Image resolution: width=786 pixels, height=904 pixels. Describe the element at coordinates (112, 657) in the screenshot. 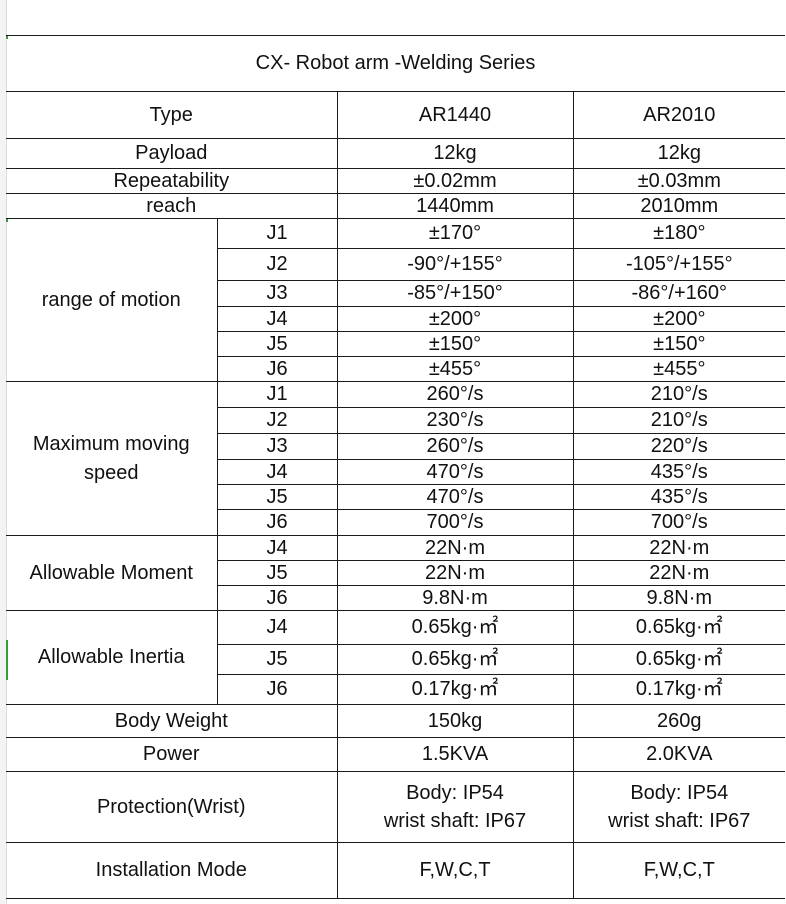

I see `group-label: Allowable Inertia` at that location.